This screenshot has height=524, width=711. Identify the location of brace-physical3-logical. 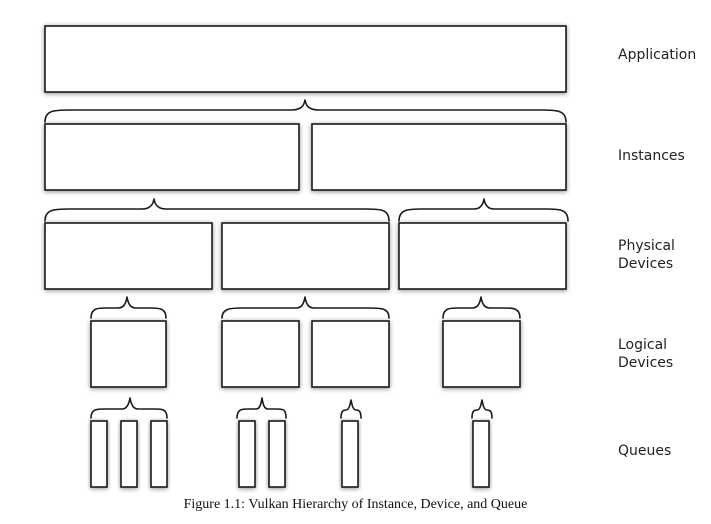
(481, 307).